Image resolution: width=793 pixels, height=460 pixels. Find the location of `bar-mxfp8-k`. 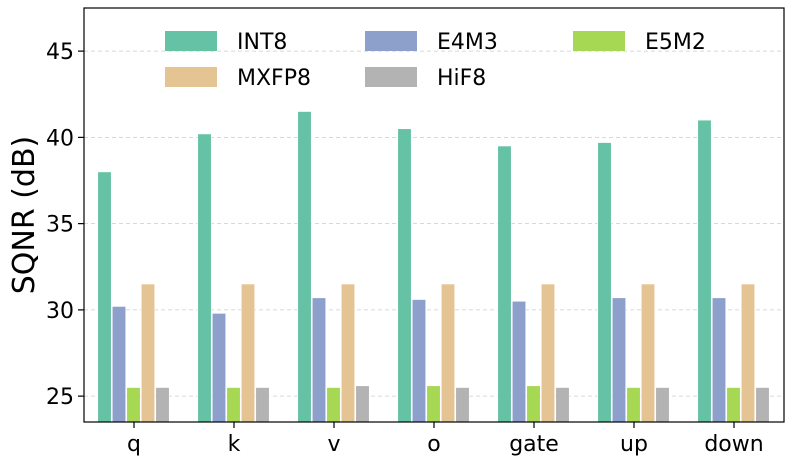

bar-mxfp8-k is located at coordinates (248, 353).